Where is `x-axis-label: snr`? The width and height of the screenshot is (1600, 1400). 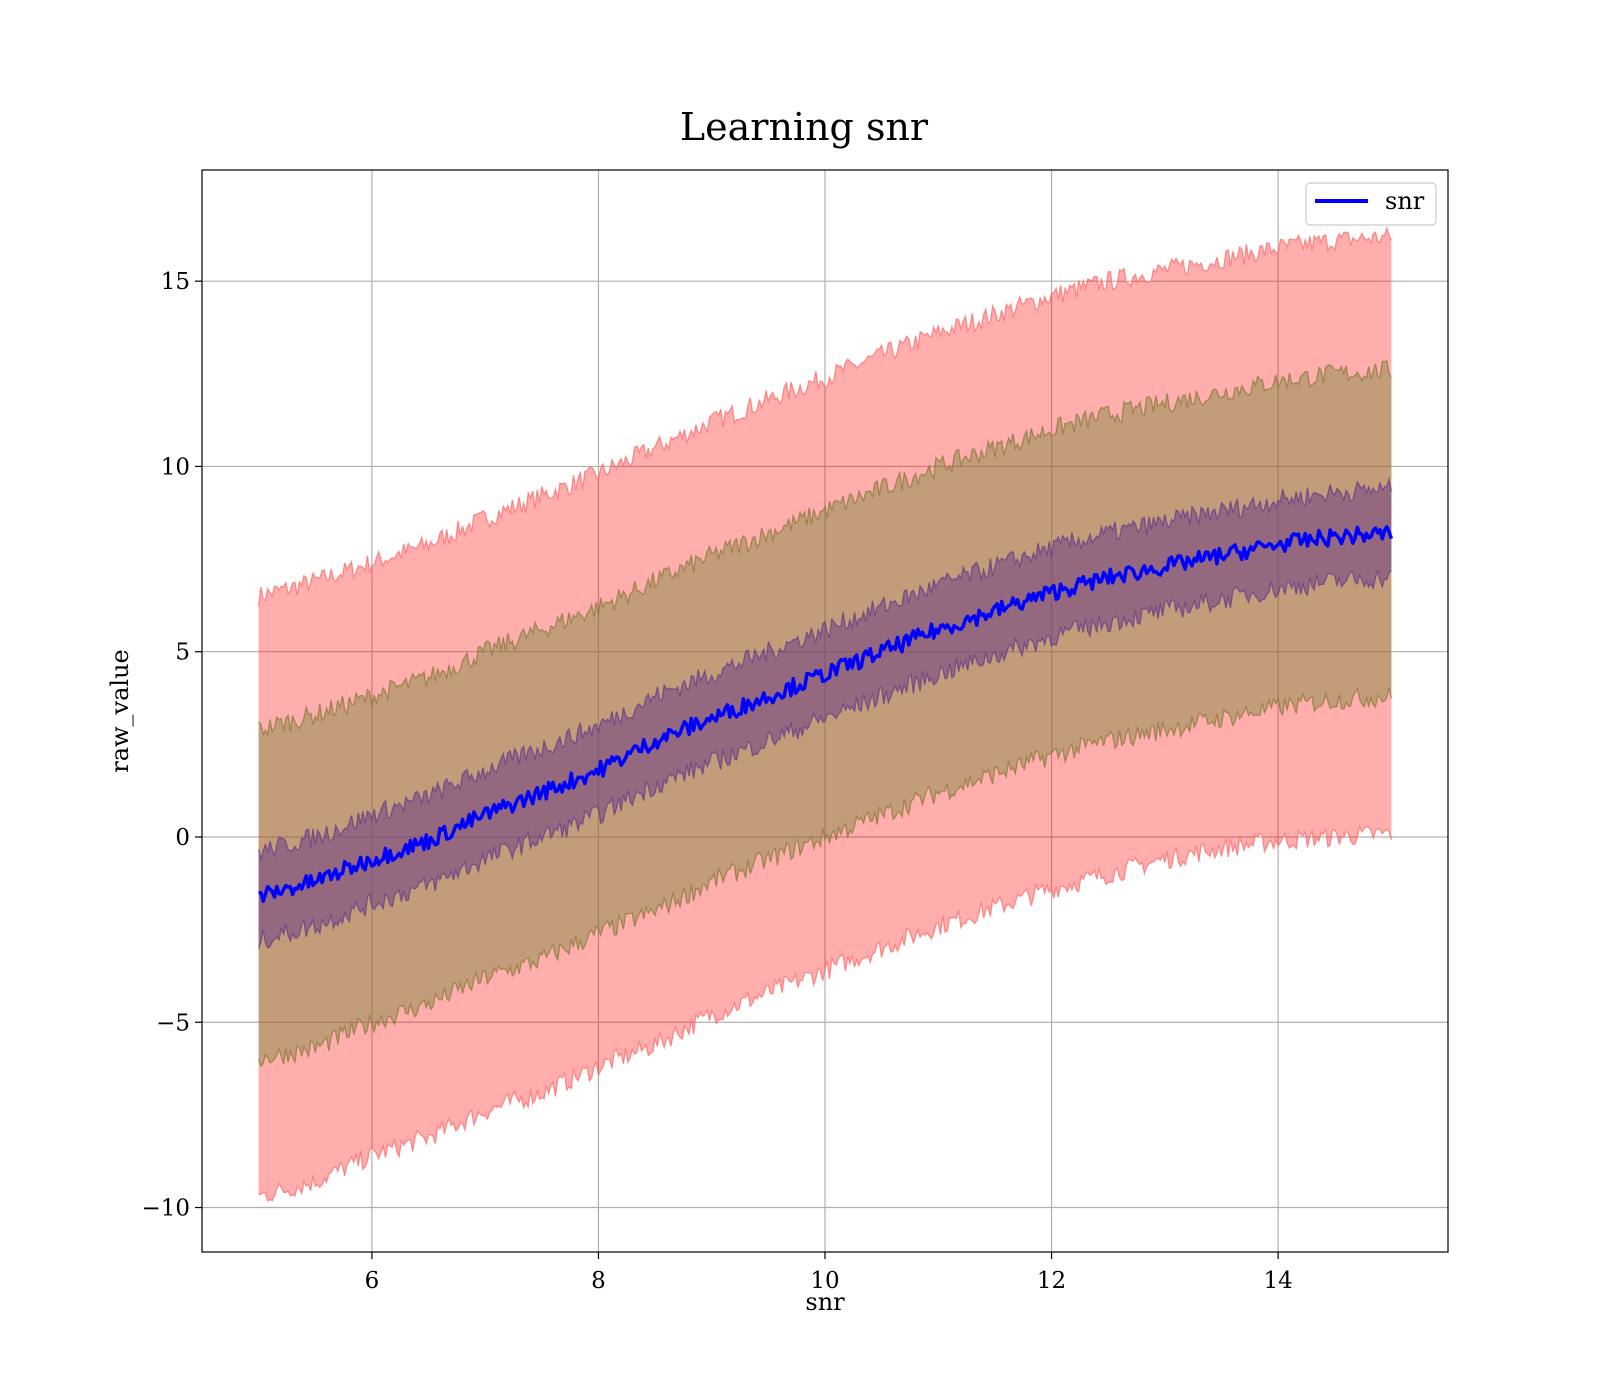 x-axis-label: snr is located at coordinates (825, 1302).